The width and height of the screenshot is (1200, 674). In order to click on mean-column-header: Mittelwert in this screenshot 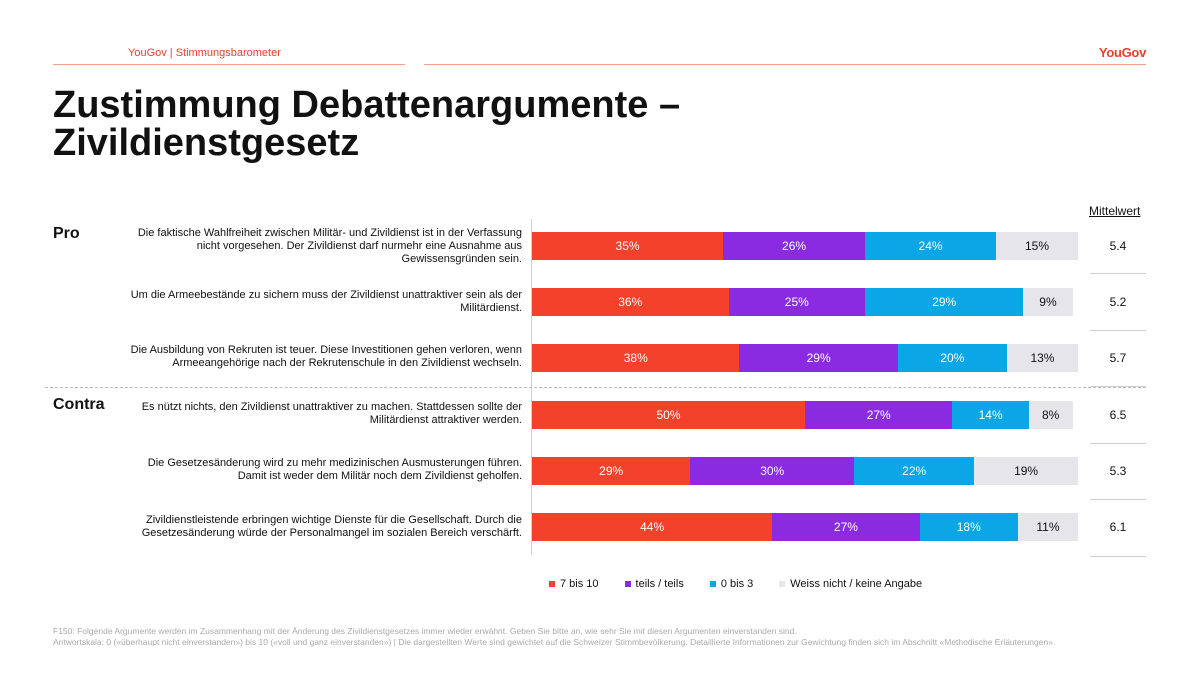, I will do `click(1115, 211)`.